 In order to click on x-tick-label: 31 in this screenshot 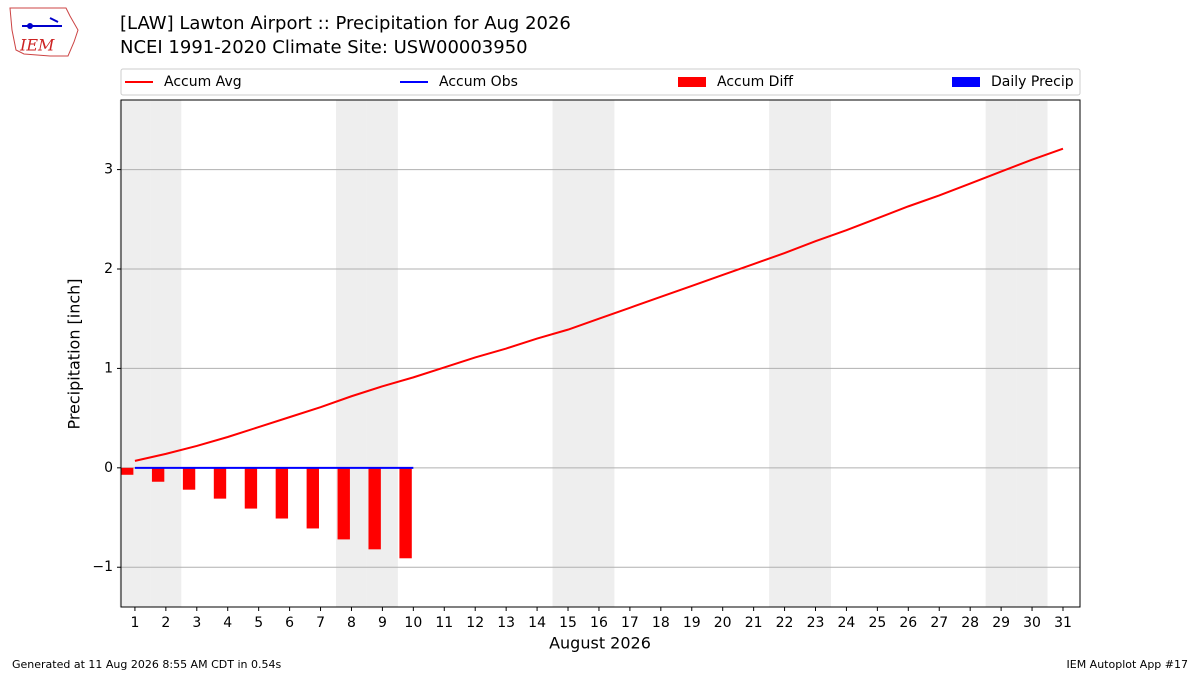, I will do `click(1063, 623)`.